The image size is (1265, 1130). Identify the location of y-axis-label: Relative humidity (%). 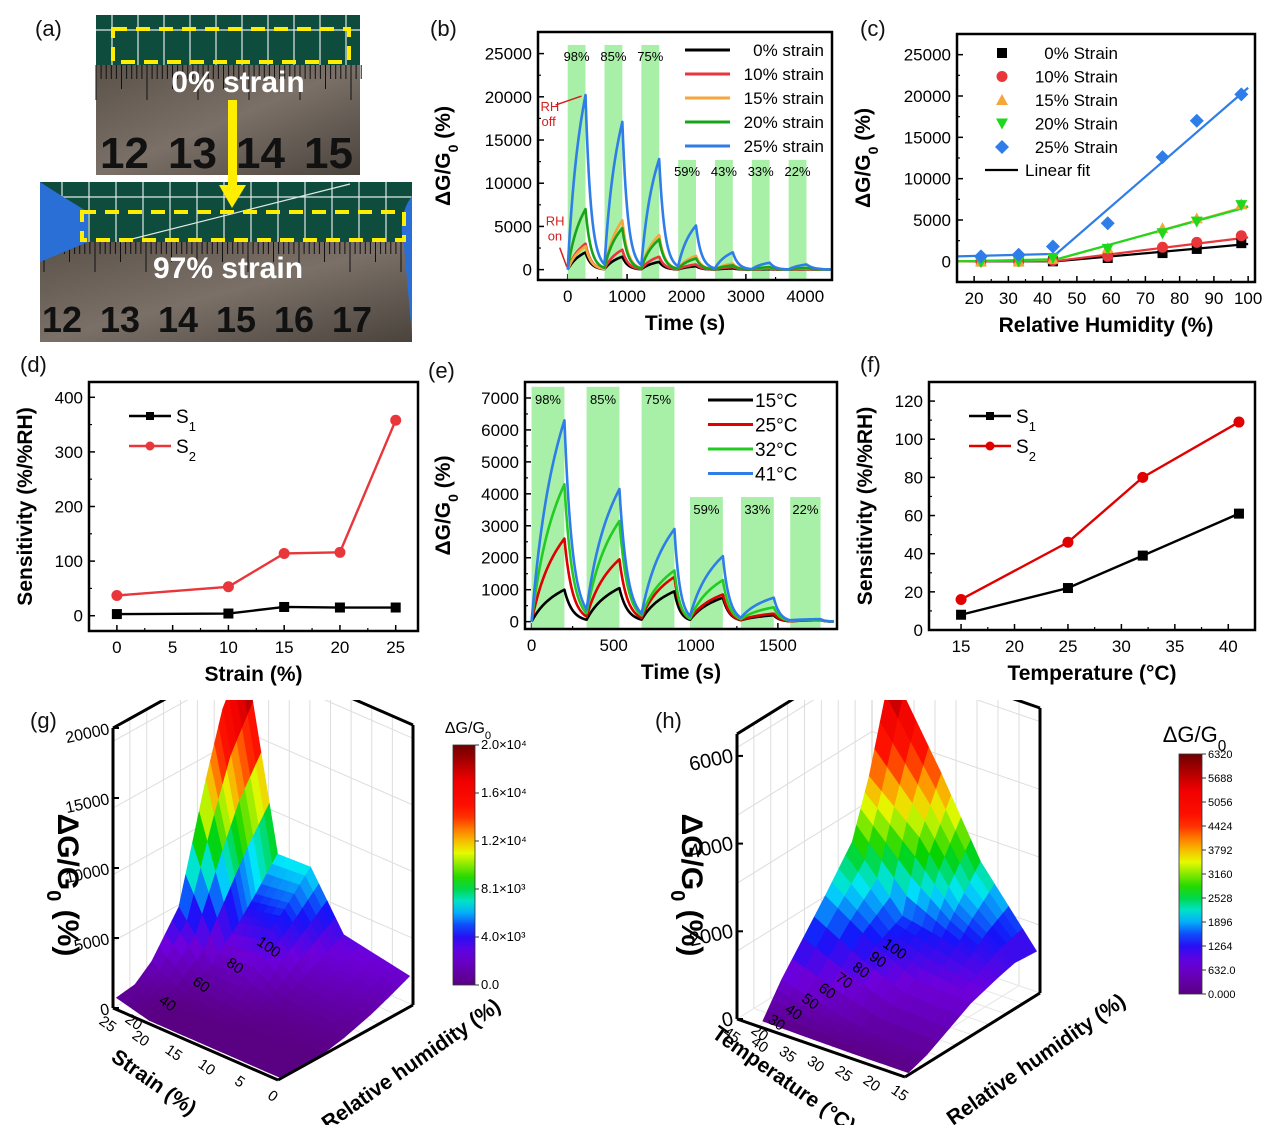
(1036, 1057).